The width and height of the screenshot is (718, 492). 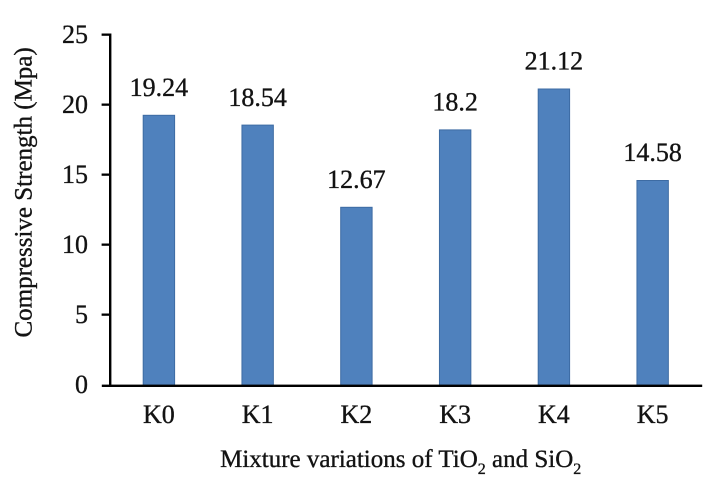 What do you see at coordinates (75, 174) in the screenshot?
I see `svg-text: 15` at bounding box center [75, 174].